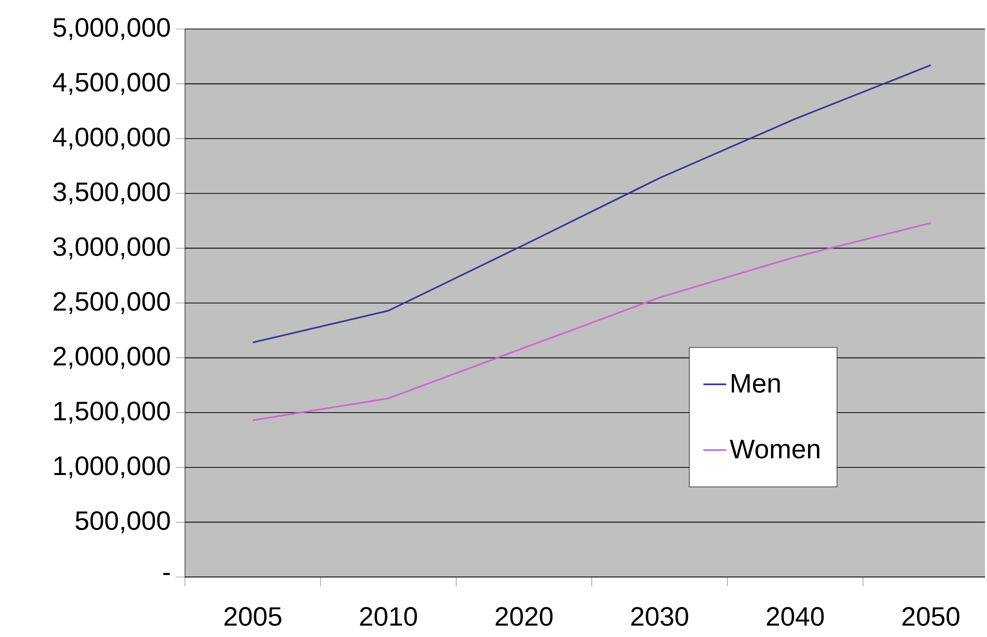  What do you see at coordinates (166, 574) in the screenshot?
I see `y-tick-label: -` at bounding box center [166, 574].